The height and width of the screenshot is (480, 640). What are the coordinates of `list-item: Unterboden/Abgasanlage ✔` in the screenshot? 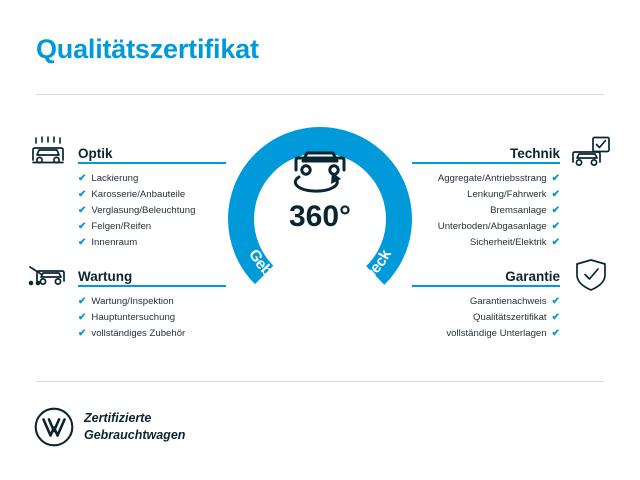 It's located at (486, 227).